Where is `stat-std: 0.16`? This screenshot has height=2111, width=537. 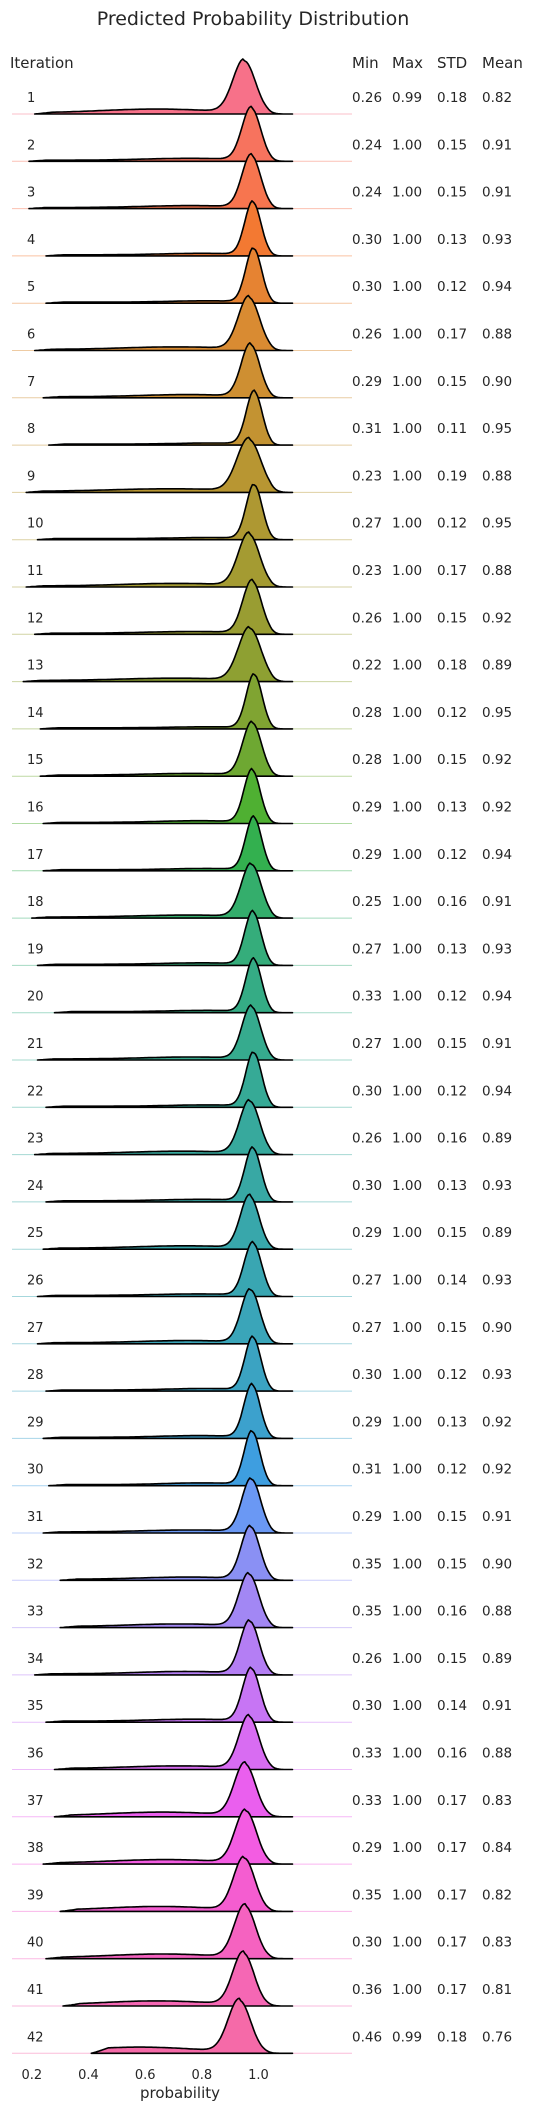 stat-std: 0.16 is located at coordinates (452, 1754).